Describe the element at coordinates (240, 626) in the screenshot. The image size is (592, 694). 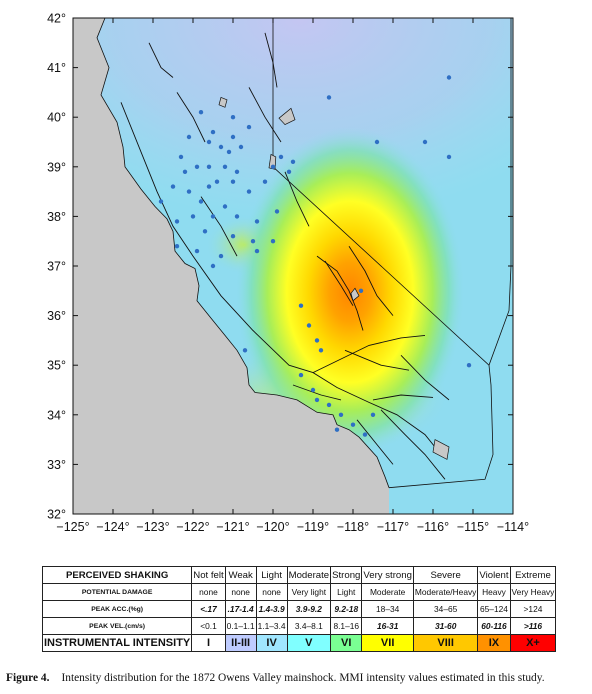
I see `cell: 0.1–1.1` at that location.